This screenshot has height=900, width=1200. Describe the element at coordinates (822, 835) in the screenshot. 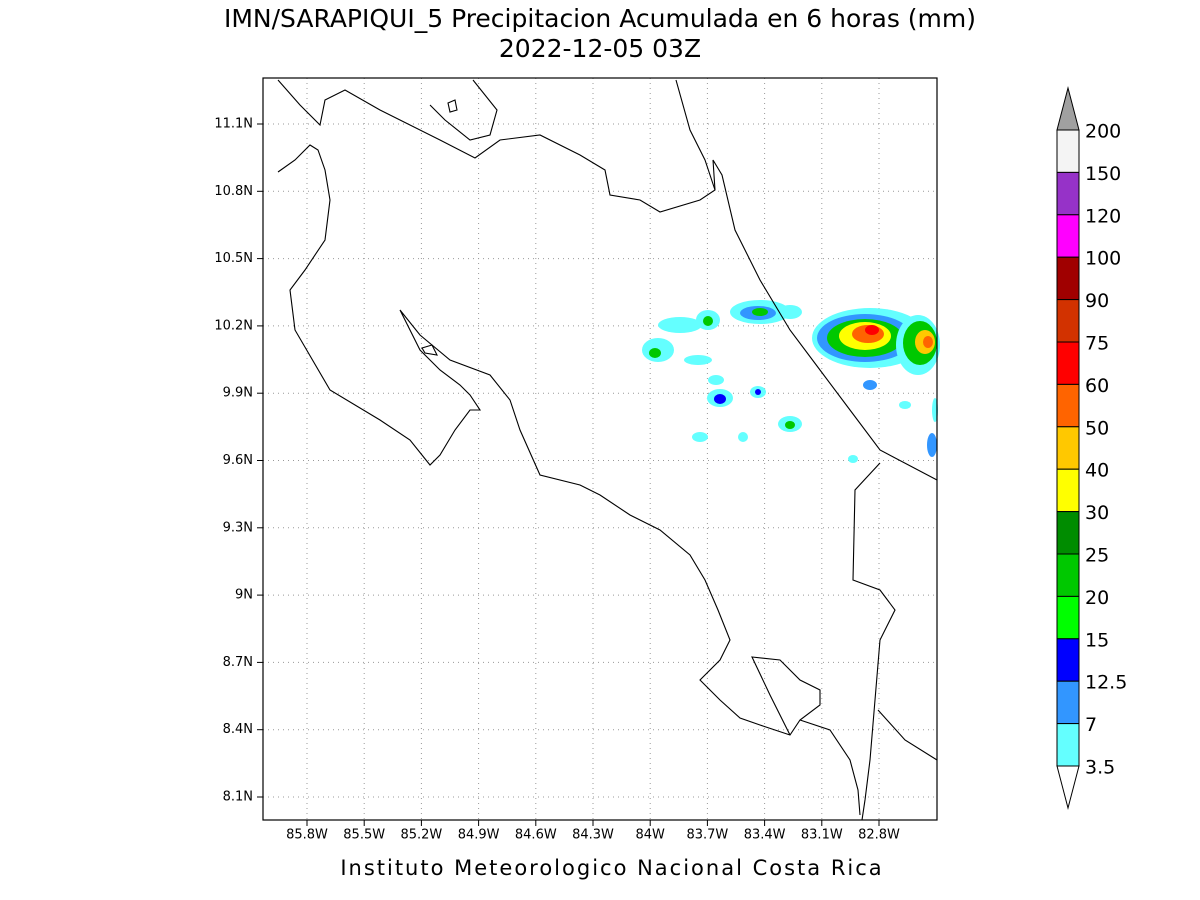

I see `lon-label: 83.1W` at that location.